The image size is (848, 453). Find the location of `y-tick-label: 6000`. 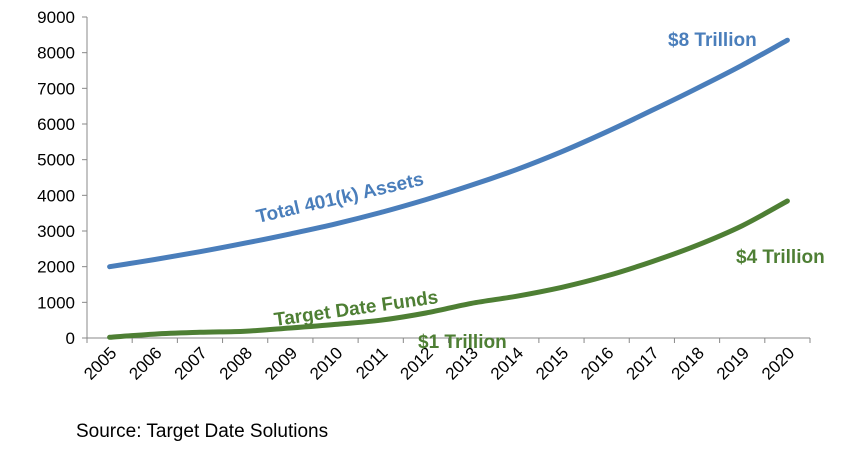

y-tick-label: 6000 is located at coordinates (56, 124).